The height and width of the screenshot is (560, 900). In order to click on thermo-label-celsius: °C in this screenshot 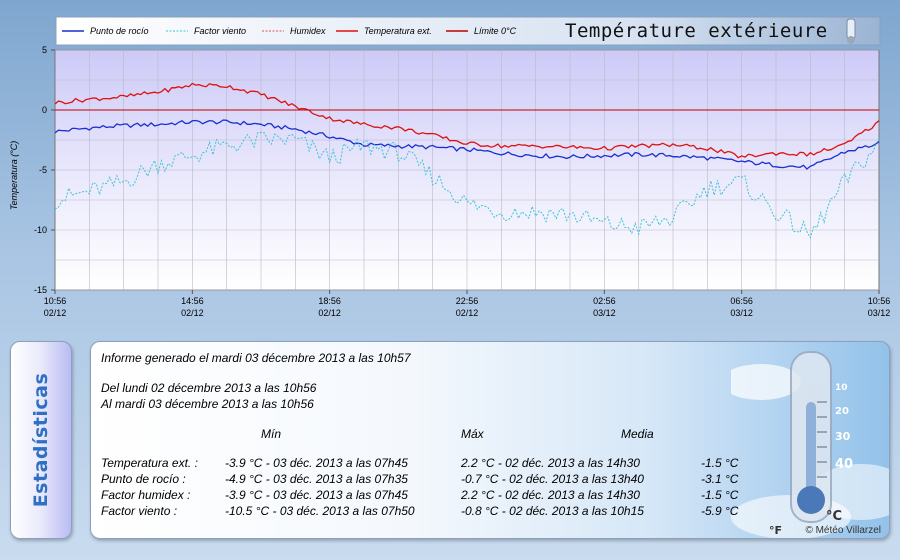, I will do `click(834, 516)`.